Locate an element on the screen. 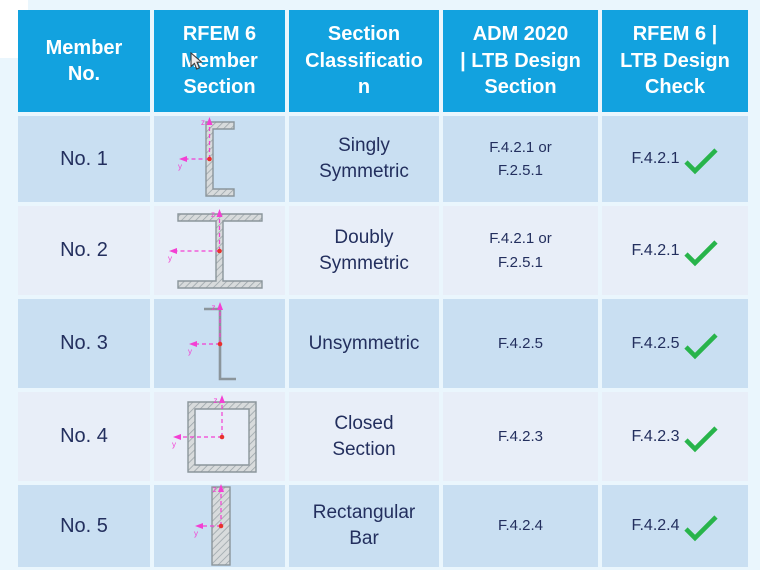 This screenshot has height=570, width=760. ltb-check-cell: F.4.2.5 is located at coordinates (675, 343).